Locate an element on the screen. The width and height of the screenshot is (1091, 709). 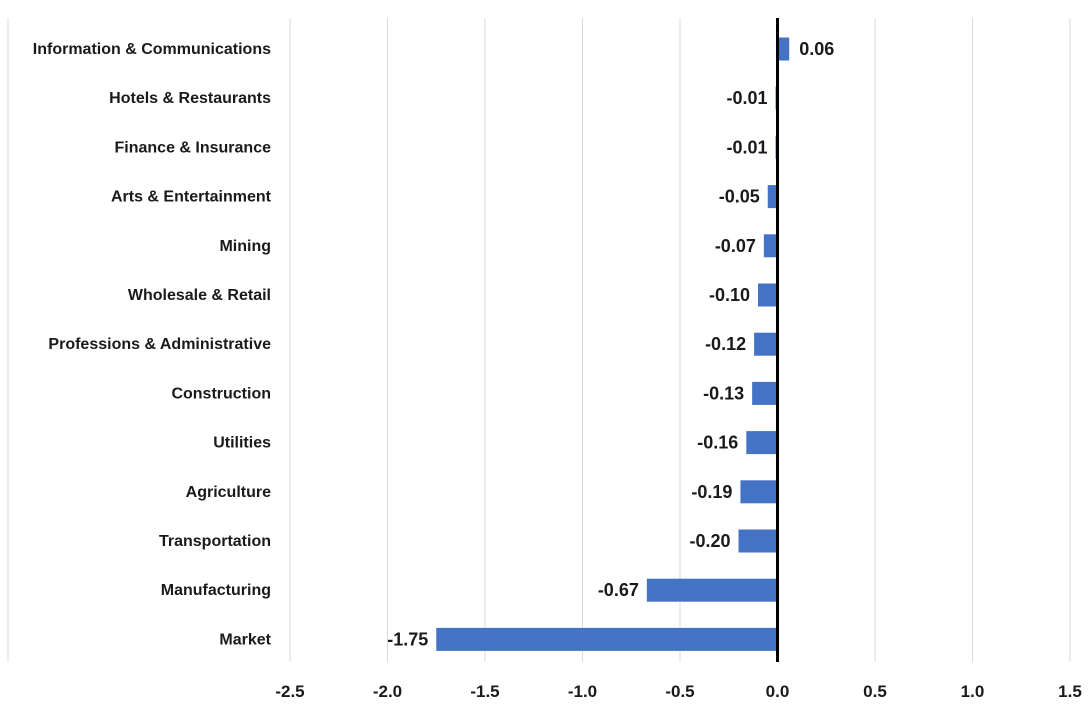
x-tick-label: -0.5 is located at coordinates (679, 691).